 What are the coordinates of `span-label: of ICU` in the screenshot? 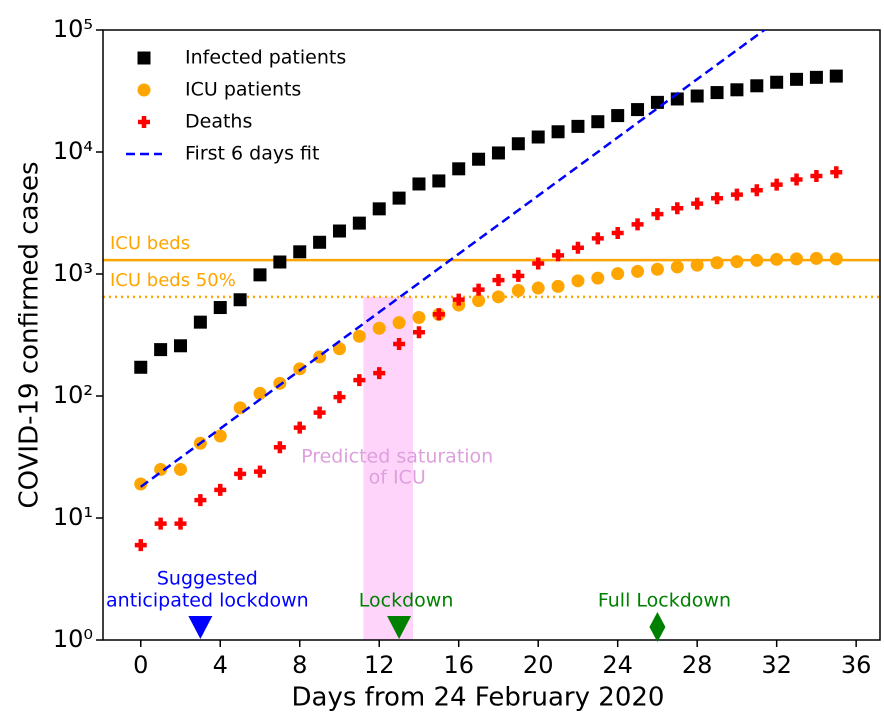 It's located at (397, 478).